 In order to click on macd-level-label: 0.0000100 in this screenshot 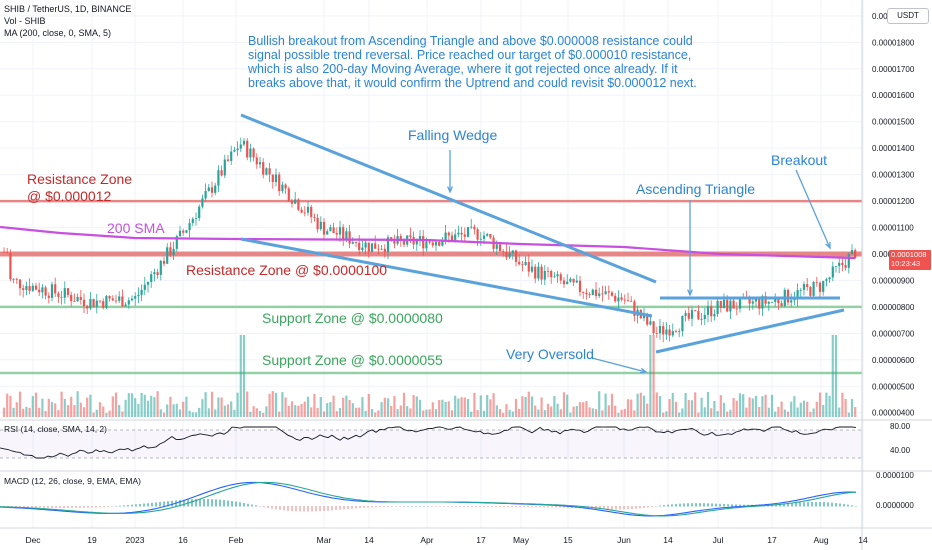, I will do `click(895, 475)`.